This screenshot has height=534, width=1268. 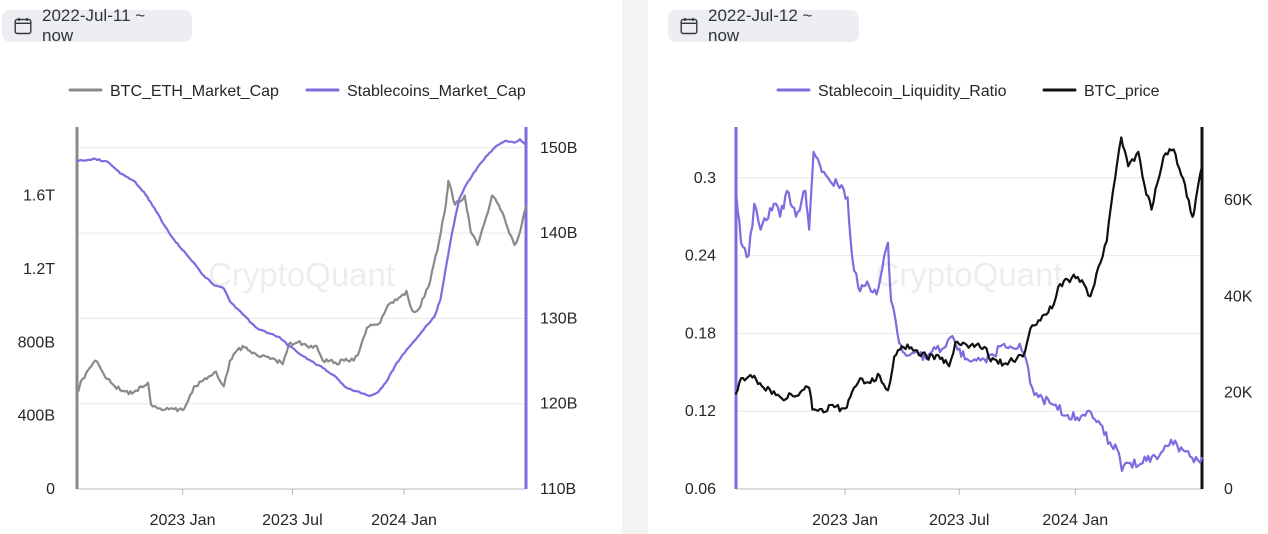 I want to click on liquidity-watermark: CryptoQuant, so click(x=968, y=274).